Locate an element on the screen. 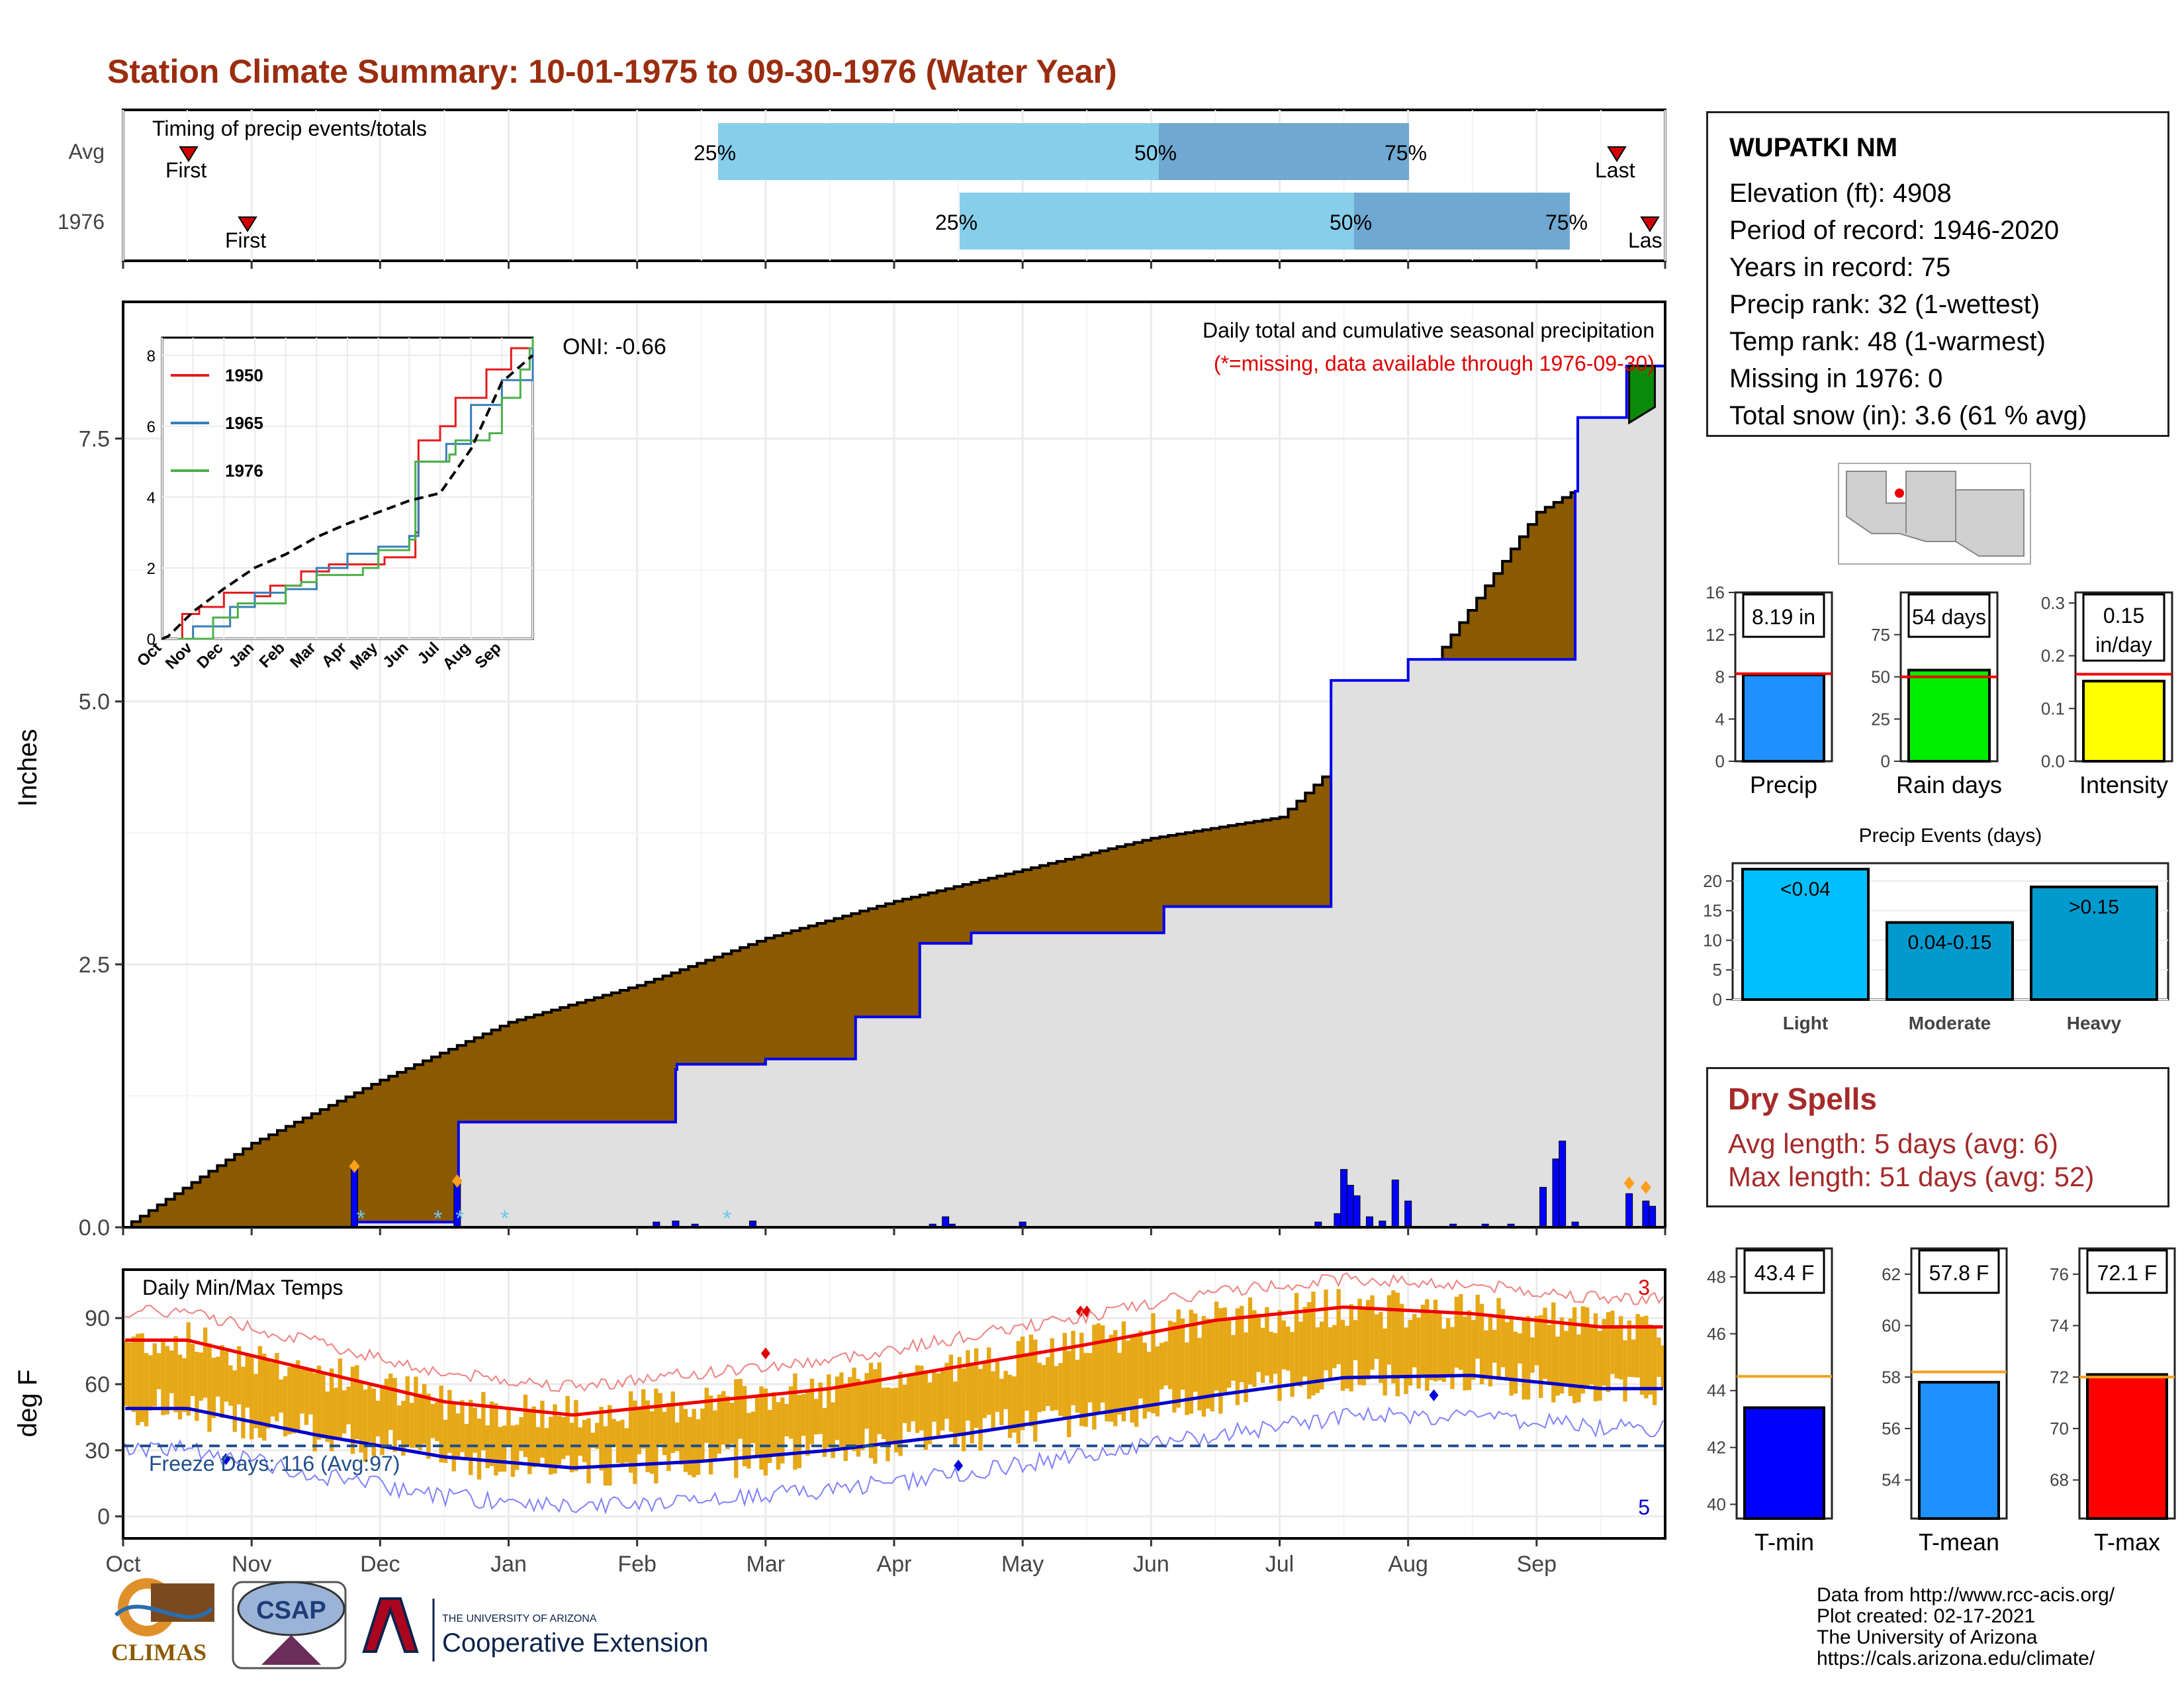 Image resolution: width=2184 pixels, height=1688 pixels. event-bar-text: 0.04-0.15 is located at coordinates (1950, 943).